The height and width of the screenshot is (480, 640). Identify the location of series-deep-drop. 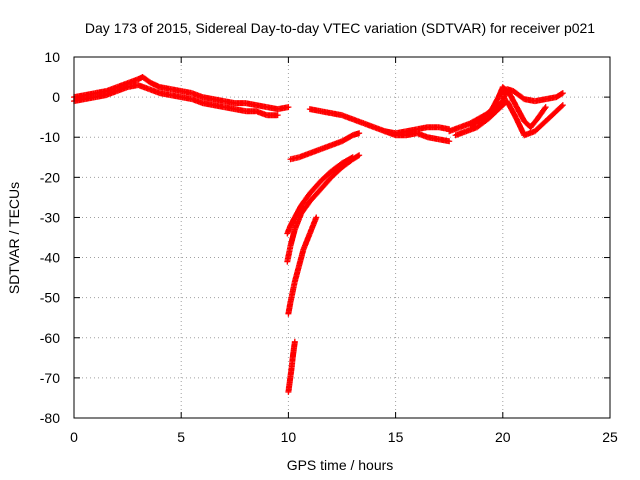
(291, 366).